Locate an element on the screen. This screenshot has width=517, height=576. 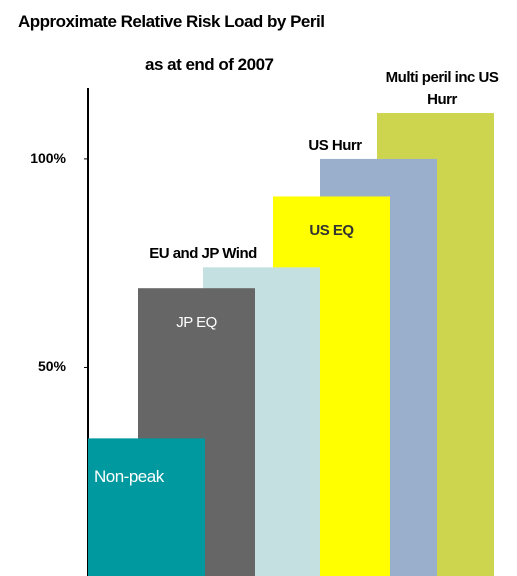
bar-label: US EQ is located at coordinates (331, 231).